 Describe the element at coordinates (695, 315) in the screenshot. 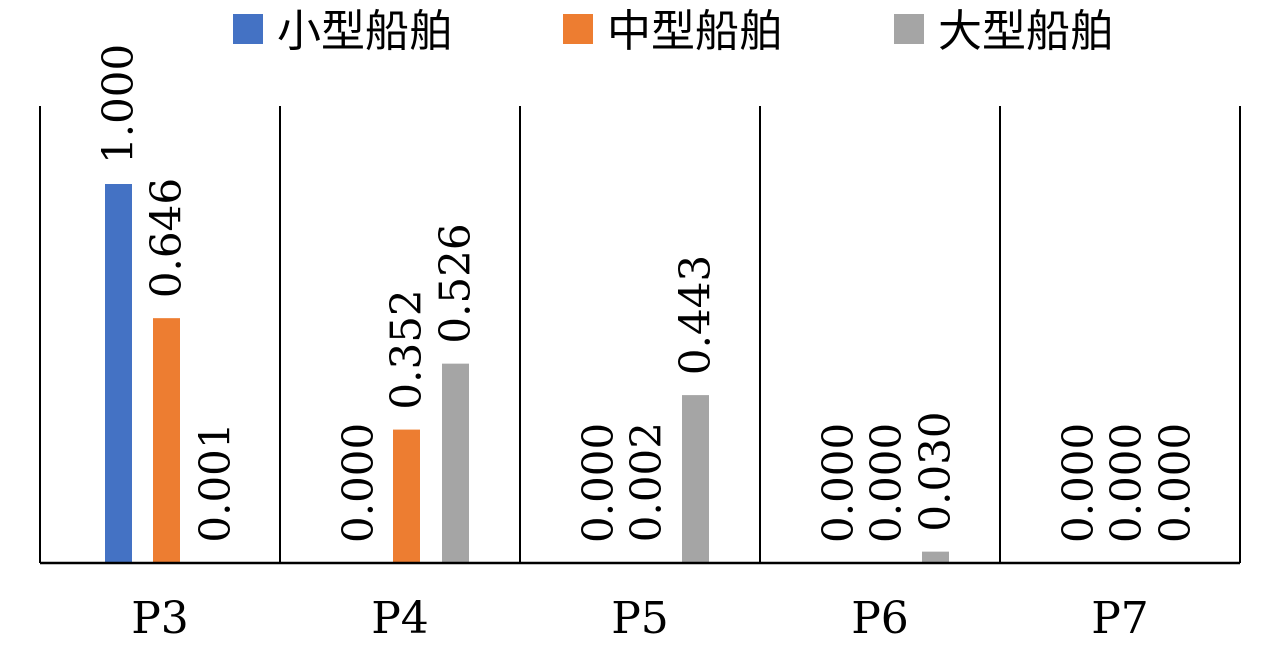

I see `data-label: 0.443` at that location.